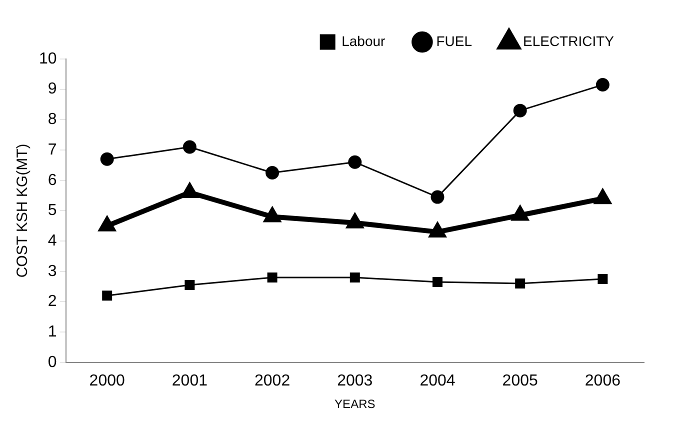  What do you see at coordinates (52, 271) in the screenshot?
I see `y-tick-label: 3` at bounding box center [52, 271].